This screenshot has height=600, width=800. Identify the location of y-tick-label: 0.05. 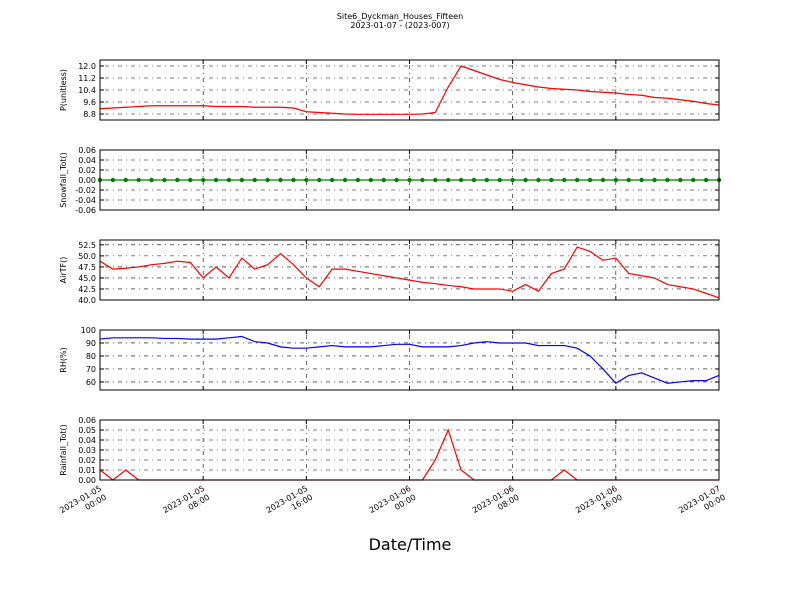
(87, 430).